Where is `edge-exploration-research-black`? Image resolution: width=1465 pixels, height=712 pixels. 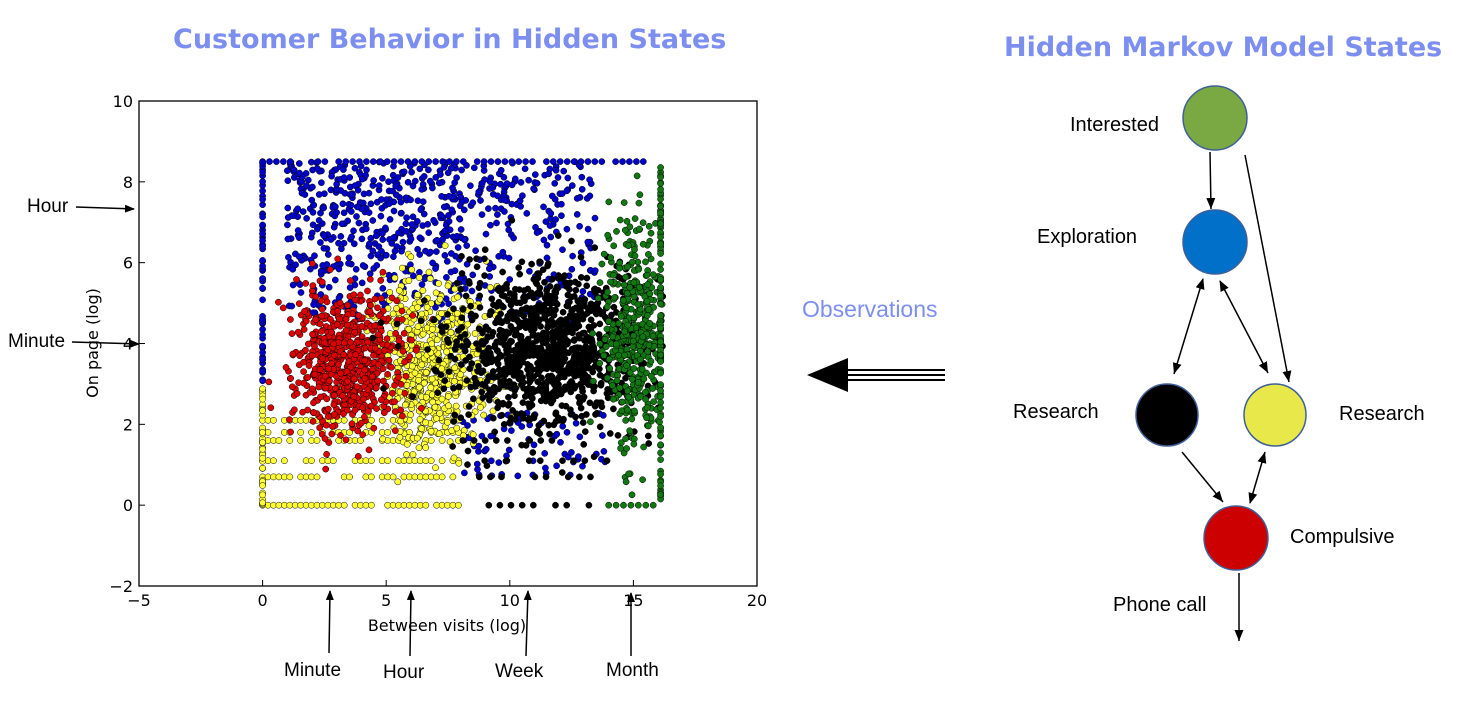
edge-exploration-research-black is located at coordinates (1188, 326).